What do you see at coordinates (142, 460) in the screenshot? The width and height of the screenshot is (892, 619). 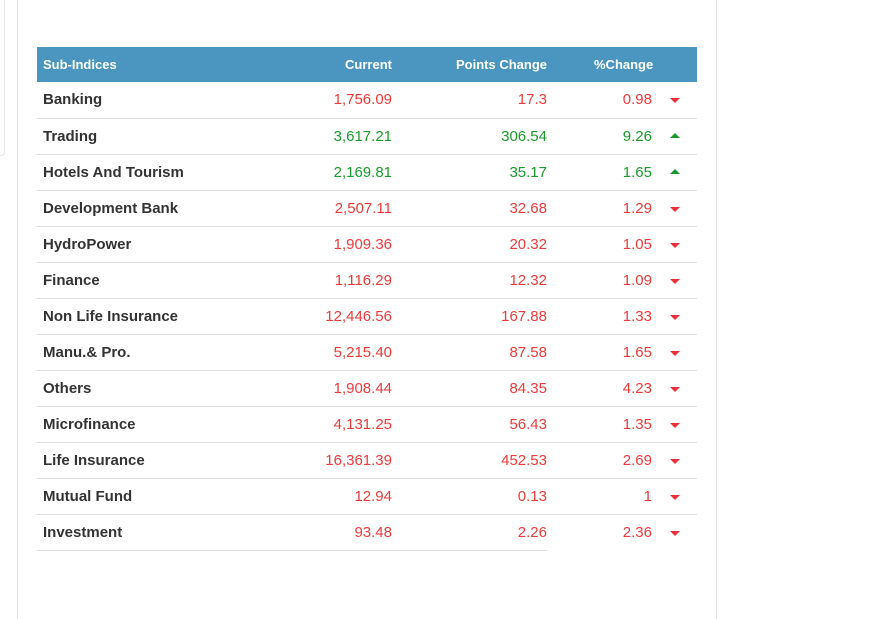 I see `sub-index-name: Life Insurance` at bounding box center [142, 460].